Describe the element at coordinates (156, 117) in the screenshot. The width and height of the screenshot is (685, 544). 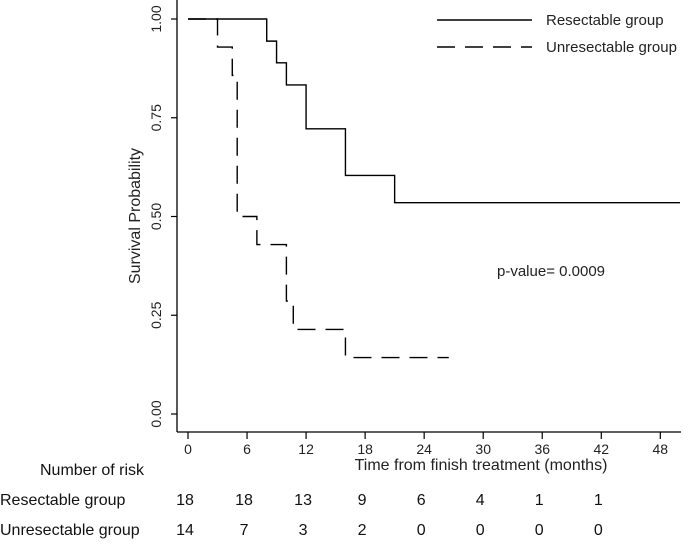
I see `y-tick-label: 0.75` at that location.